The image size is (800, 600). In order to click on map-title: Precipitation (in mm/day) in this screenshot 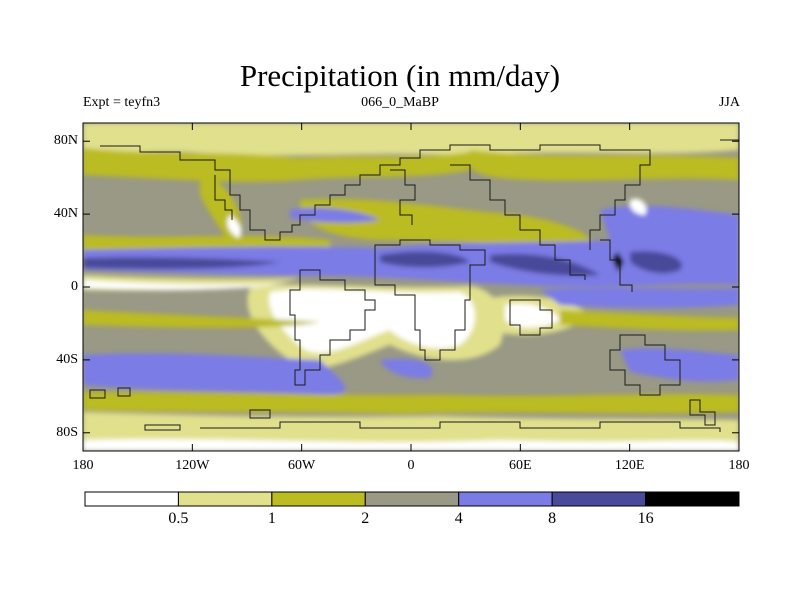, I will do `click(400, 75)`.